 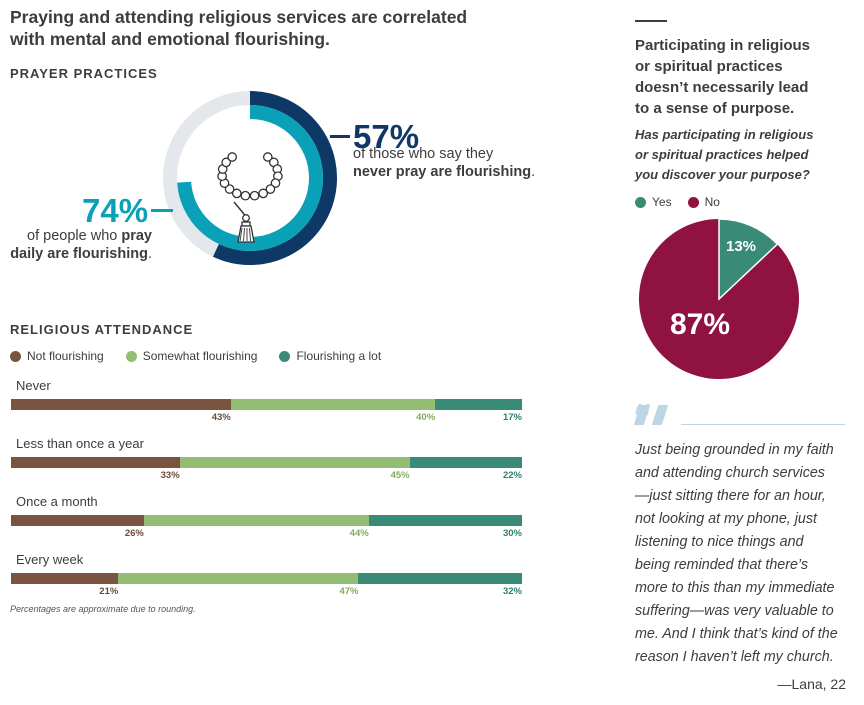 What do you see at coordinates (653, 415) in the screenshot?
I see `quote-mark-bars` at bounding box center [653, 415].